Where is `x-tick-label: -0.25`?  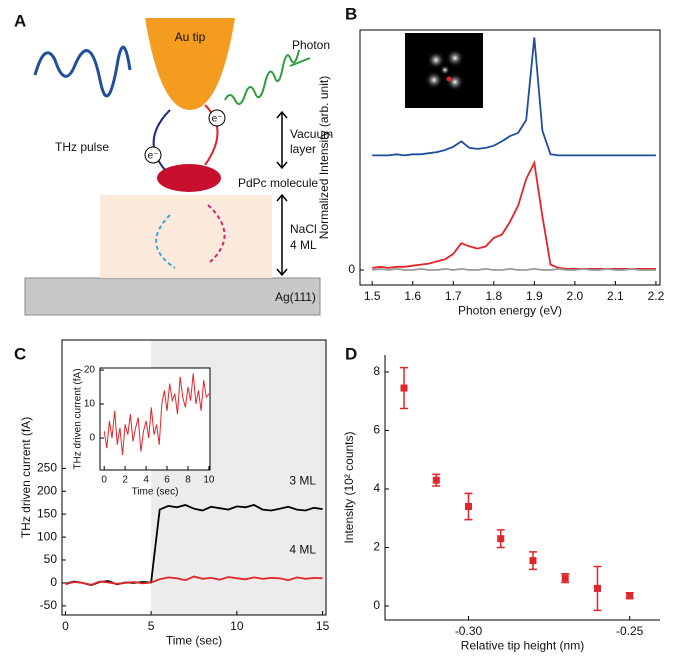
x-tick-label: -0.25 is located at coordinates (630, 631).